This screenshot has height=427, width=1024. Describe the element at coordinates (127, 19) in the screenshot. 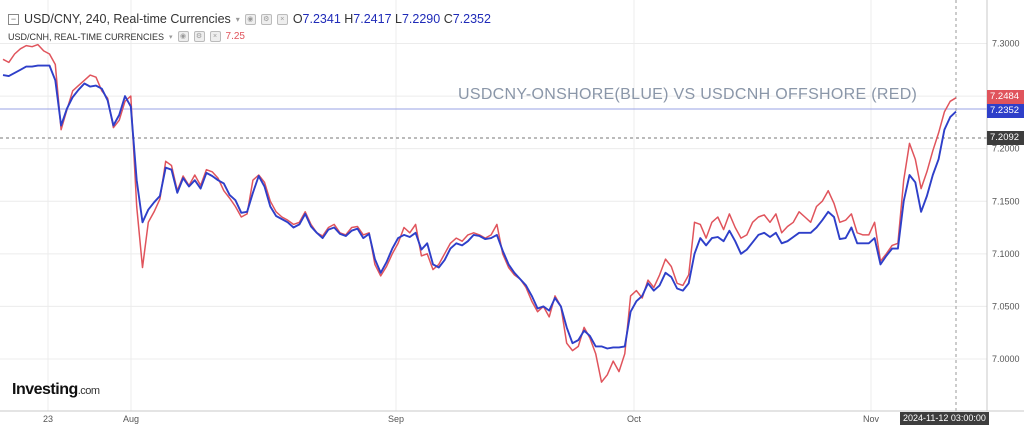

I see `chart-title: USD/CNY, 240, Real-time Currencies` at that location.